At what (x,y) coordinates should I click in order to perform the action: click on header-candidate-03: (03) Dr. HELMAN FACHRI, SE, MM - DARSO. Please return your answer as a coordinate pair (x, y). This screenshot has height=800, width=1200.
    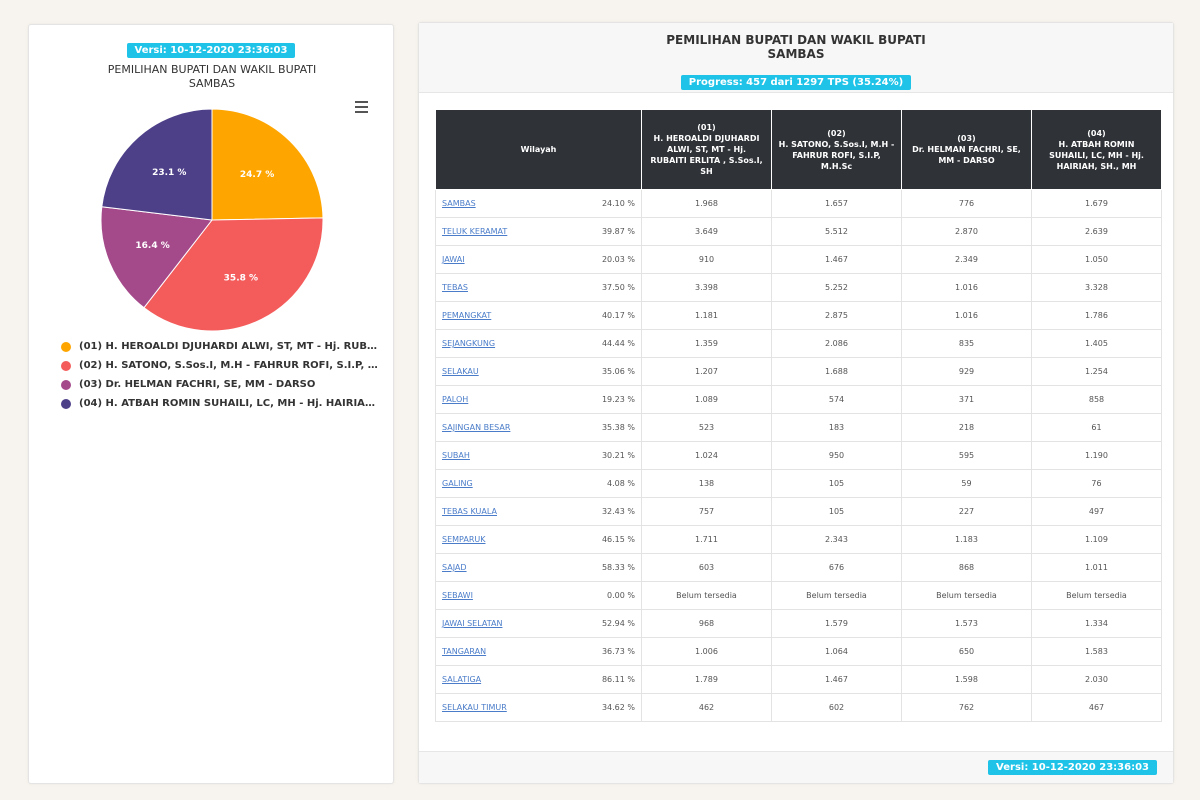
    Looking at the image, I should click on (966, 149).